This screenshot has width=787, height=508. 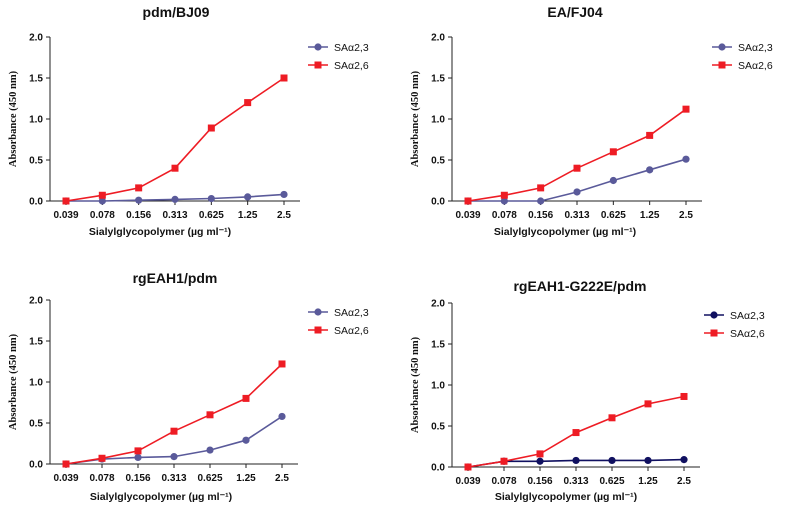 What do you see at coordinates (176, 12) in the screenshot?
I see `chart-title: pdm/BJ09` at bounding box center [176, 12].